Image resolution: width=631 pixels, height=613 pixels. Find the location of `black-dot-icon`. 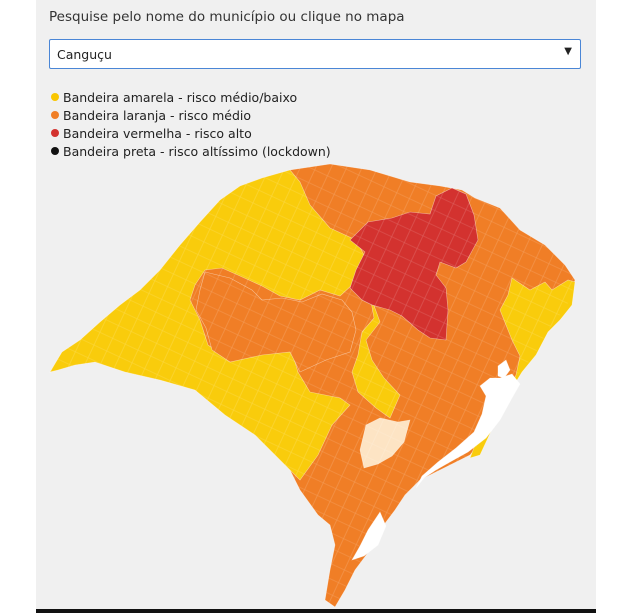

black-dot-icon is located at coordinates (55, 151).